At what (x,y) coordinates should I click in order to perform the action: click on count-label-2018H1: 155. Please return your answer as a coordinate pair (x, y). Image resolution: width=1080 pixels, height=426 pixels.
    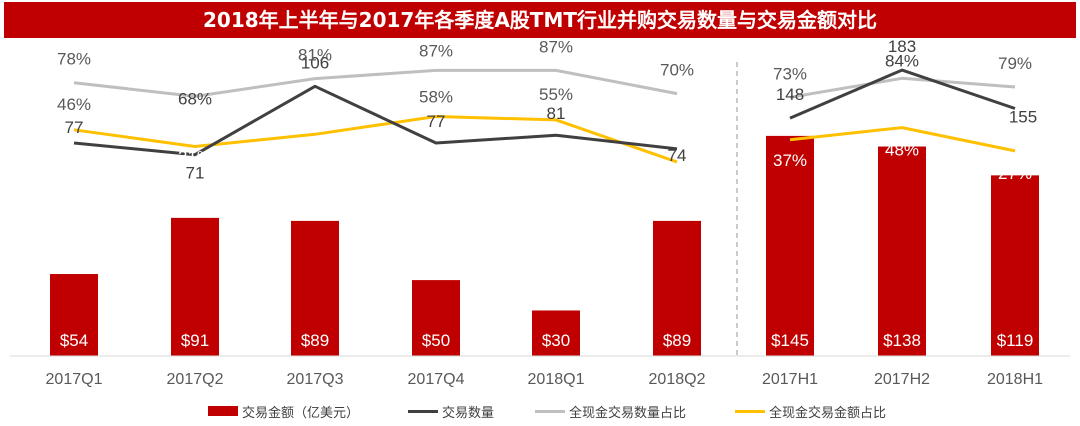
    Looking at the image, I should click on (1023, 116).